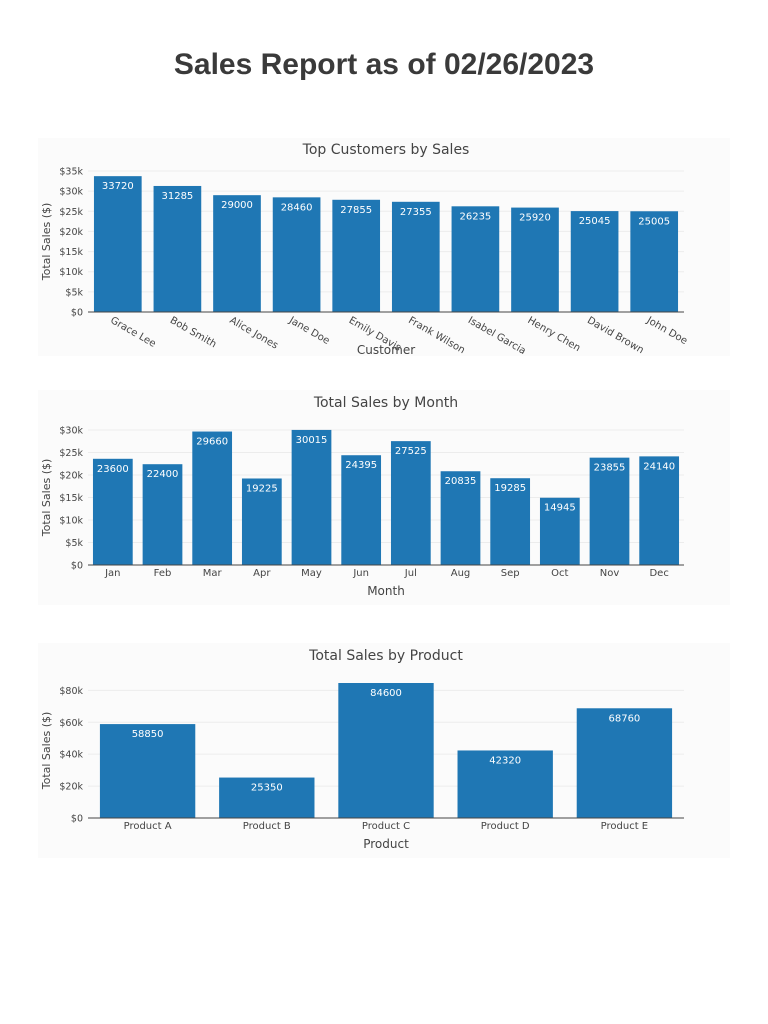 The image size is (768, 1024). I want to click on bar-value-label: 42320, so click(505, 760).